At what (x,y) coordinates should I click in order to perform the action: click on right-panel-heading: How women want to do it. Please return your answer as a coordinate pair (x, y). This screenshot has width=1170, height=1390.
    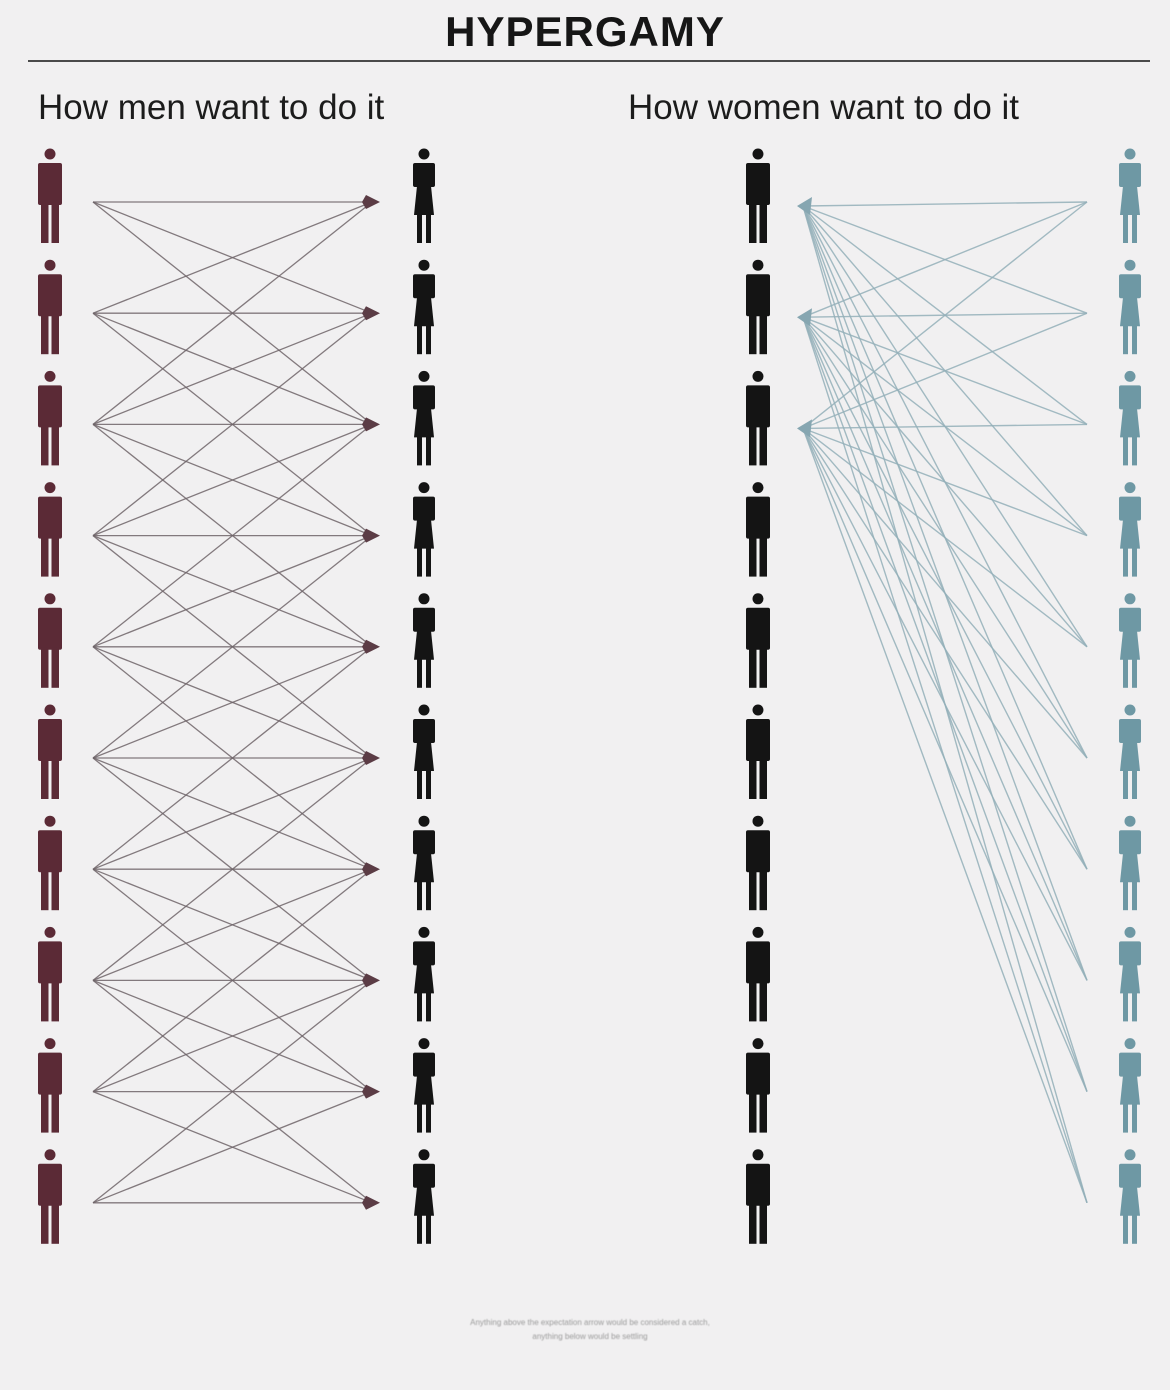
    Looking at the image, I should click on (824, 107).